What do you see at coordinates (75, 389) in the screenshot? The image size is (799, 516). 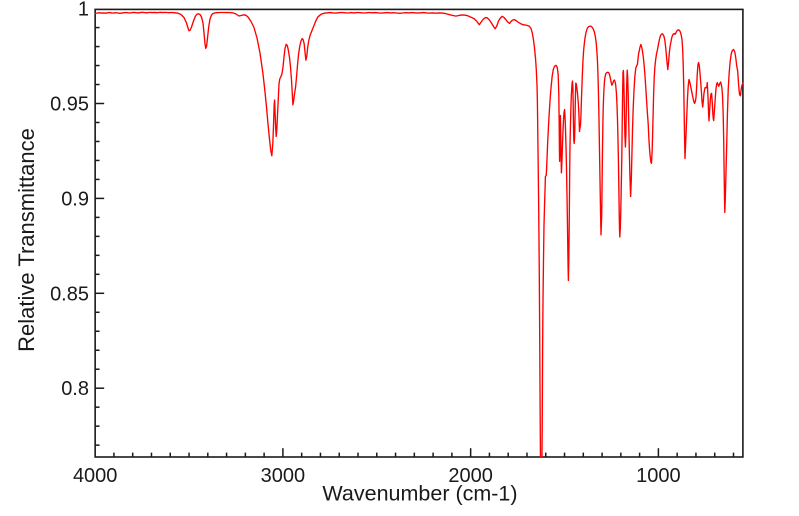 I see `svg-text: 0.8` at bounding box center [75, 389].